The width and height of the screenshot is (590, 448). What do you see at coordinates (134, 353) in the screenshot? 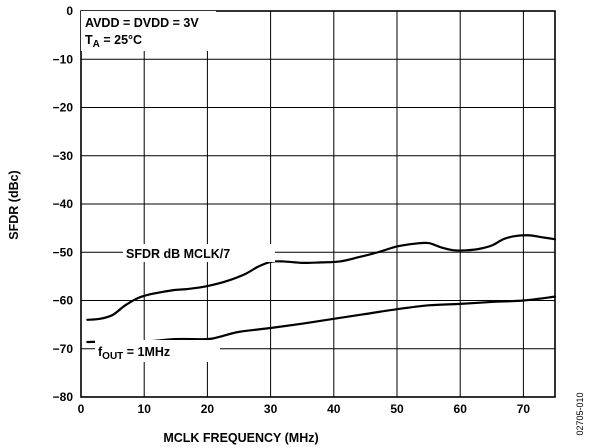
I see `series2-label: fOUT = 1MHz` at bounding box center [134, 353].